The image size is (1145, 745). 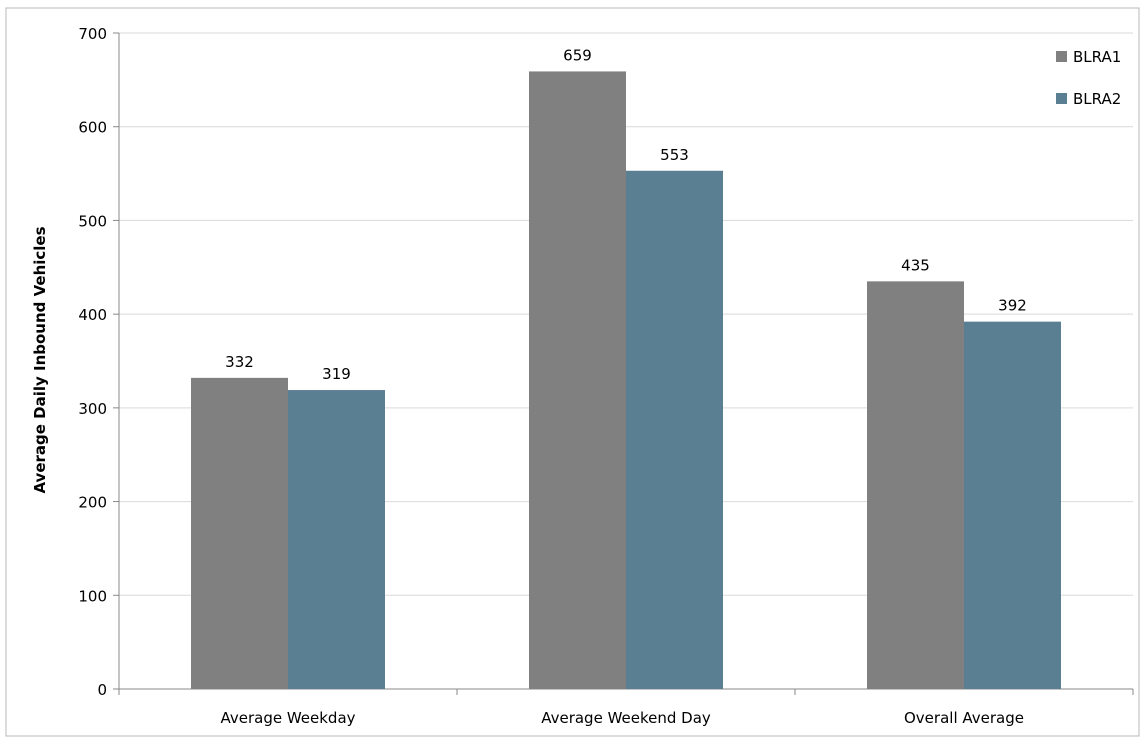 I want to click on y-tick-label: 500, so click(x=92, y=221).